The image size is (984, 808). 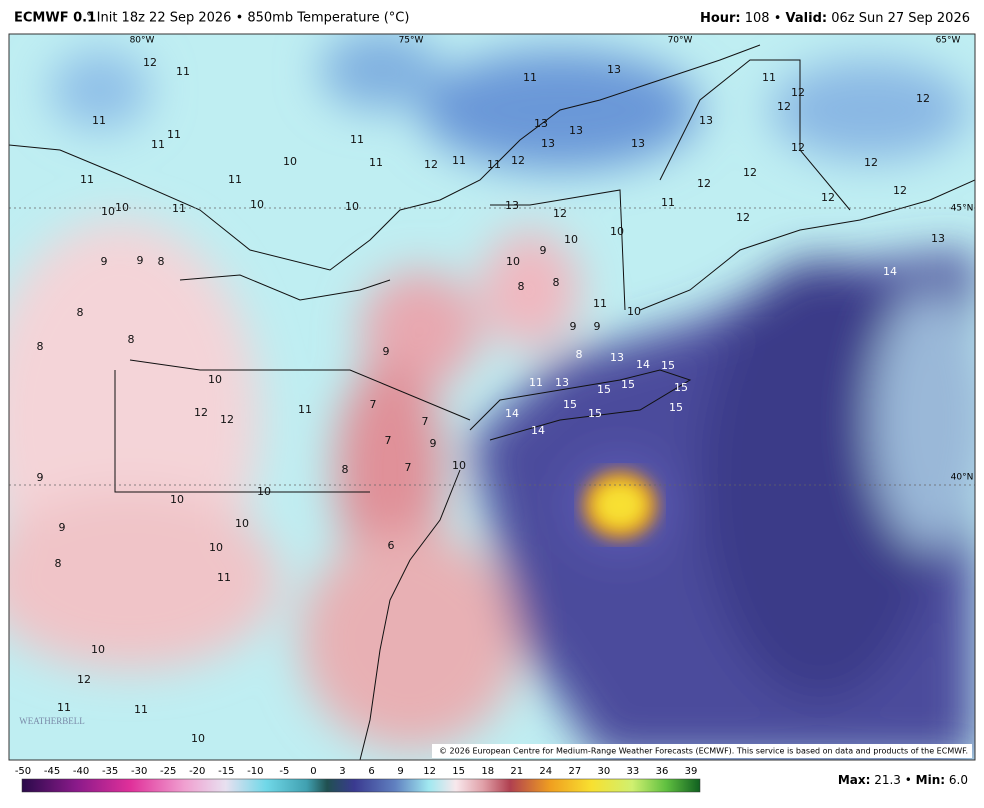 I want to click on colorbar, so click(x=361, y=785).